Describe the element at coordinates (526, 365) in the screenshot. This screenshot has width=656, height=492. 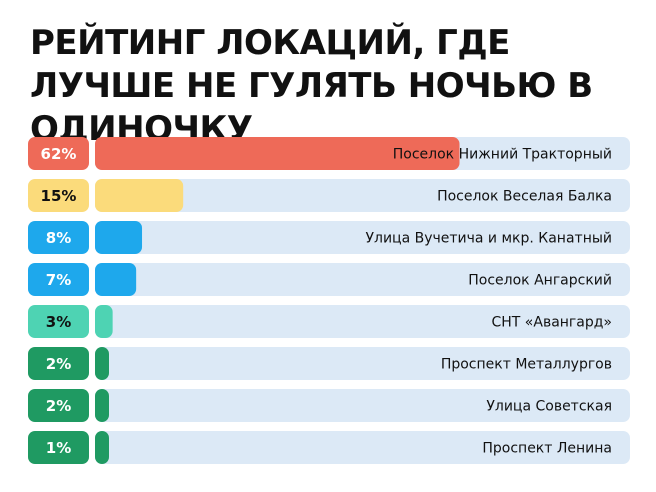
I see `category-label: Проспект Металлургов` at that location.